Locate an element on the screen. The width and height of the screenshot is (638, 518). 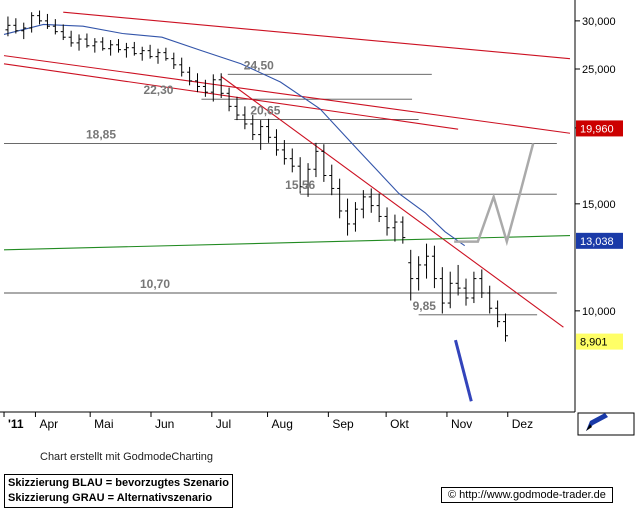
x-tick-label: Apr is located at coordinates (48, 424).